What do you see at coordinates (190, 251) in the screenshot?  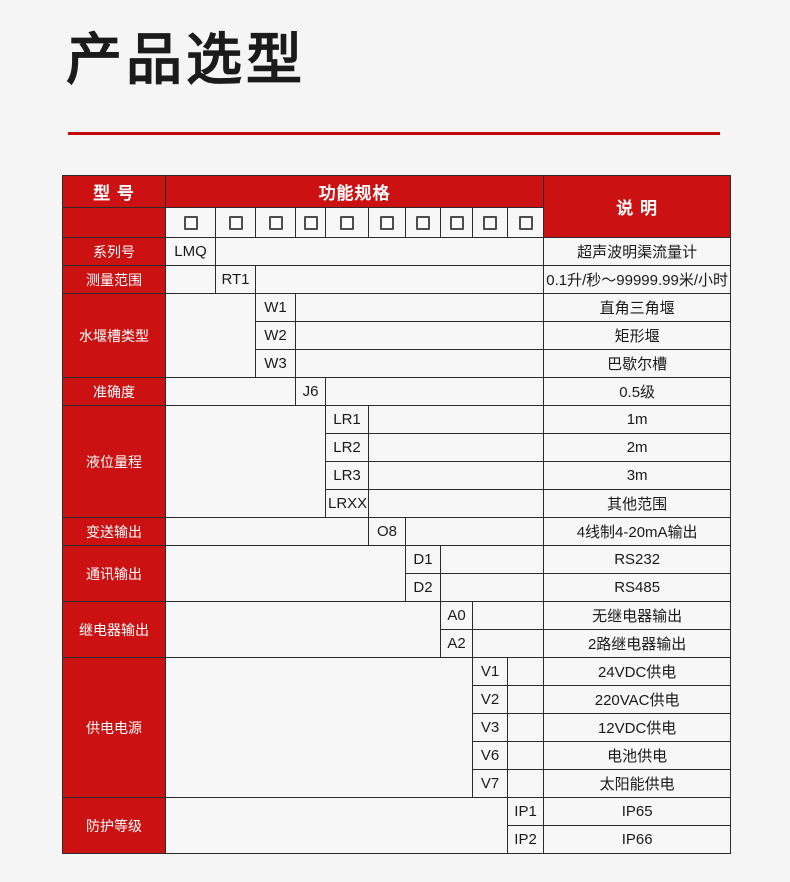 I see `code-cell-lmq: LMQ` at bounding box center [190, 251].